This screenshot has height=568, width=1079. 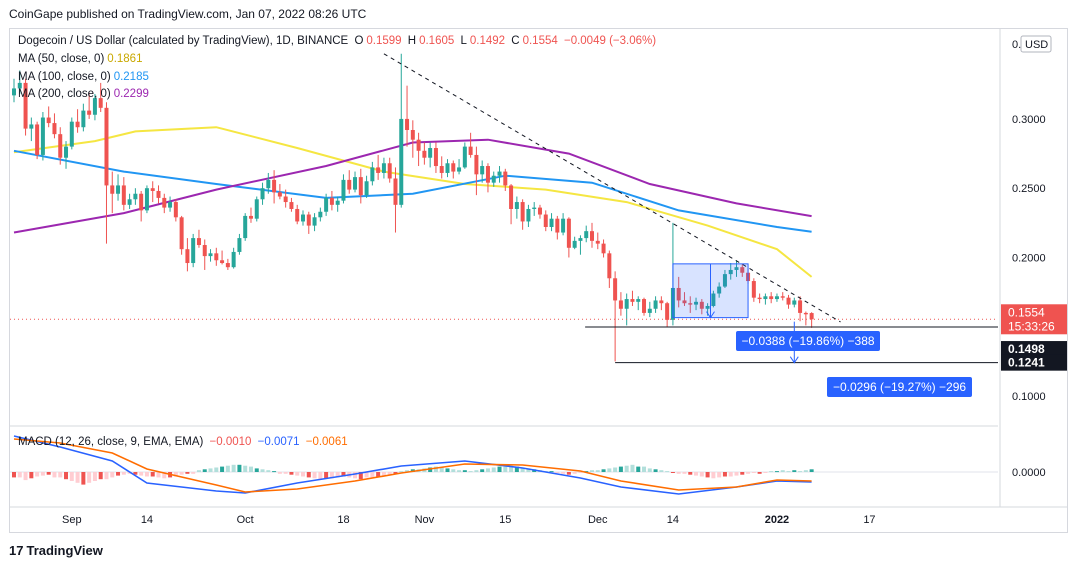 I want to click on time-tick-label: 18, so click(x=343, y=520).